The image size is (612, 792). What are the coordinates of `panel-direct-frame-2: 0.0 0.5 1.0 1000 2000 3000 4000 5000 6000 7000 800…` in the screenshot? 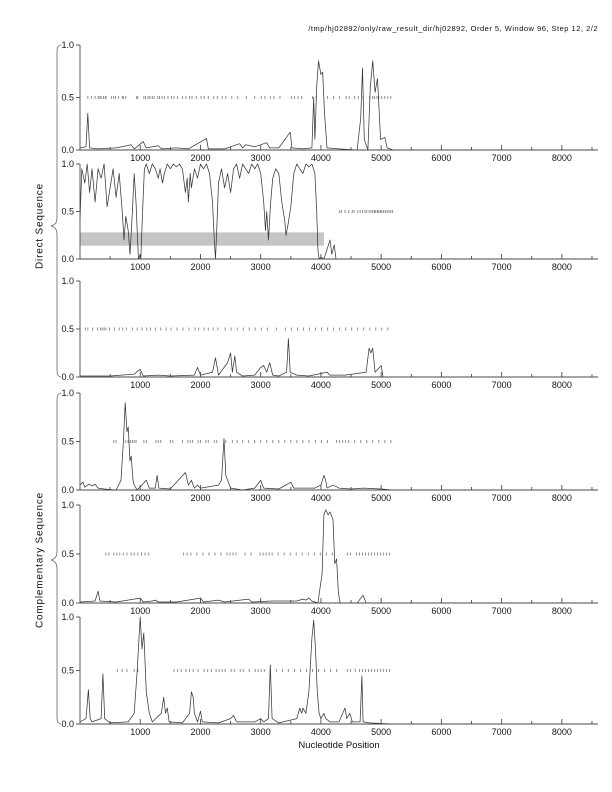 It's located at (329, 215).